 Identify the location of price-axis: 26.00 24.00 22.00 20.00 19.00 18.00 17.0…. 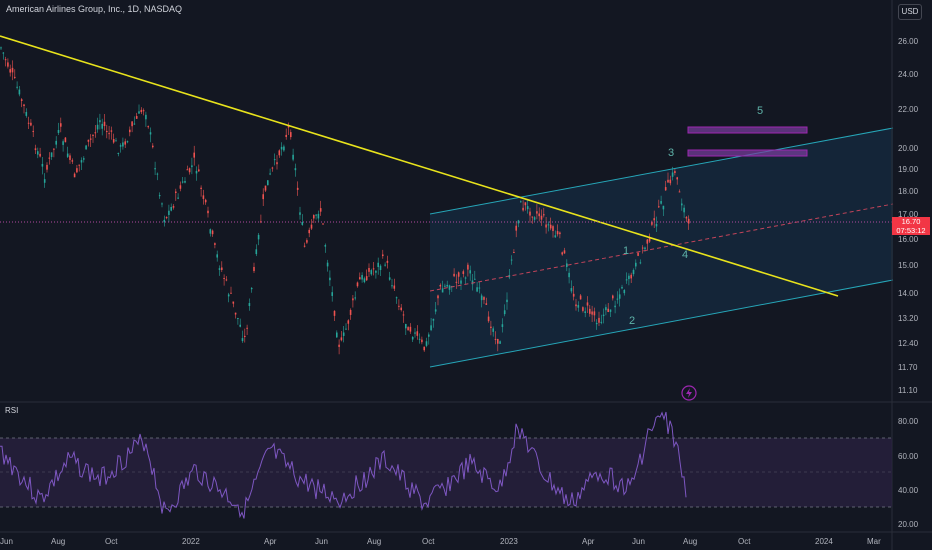
(908, 216).